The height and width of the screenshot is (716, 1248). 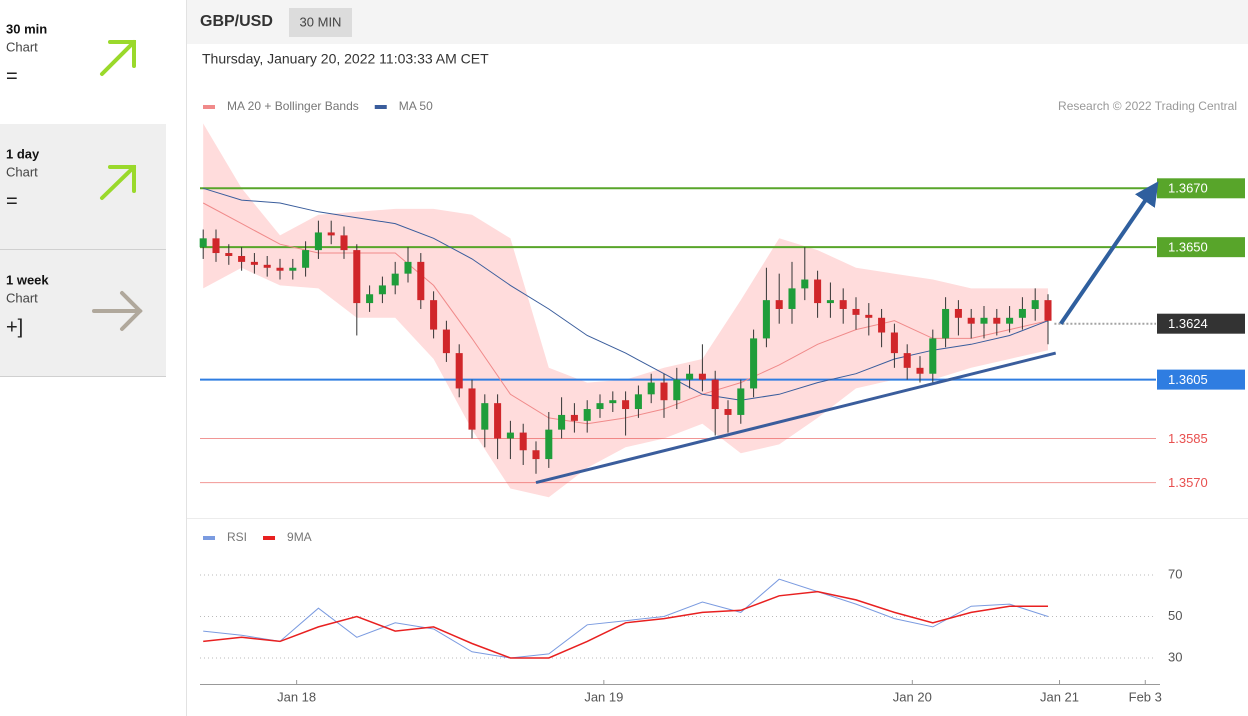 I want to click on trendline, so click(x=796, y=418).